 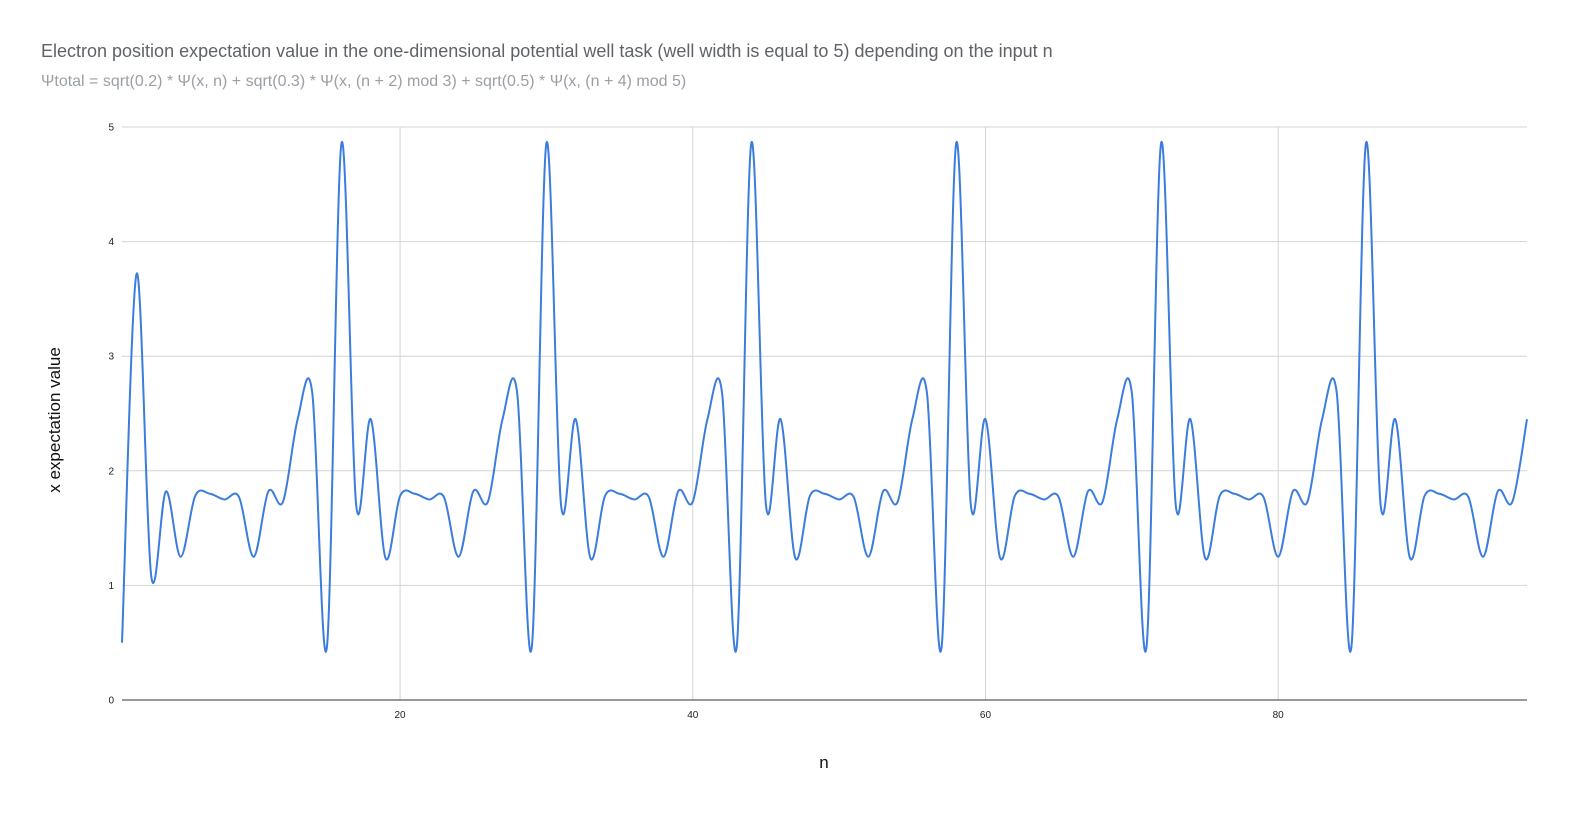 I want to click on x-axis-title: n, so click(x=823, y=762).